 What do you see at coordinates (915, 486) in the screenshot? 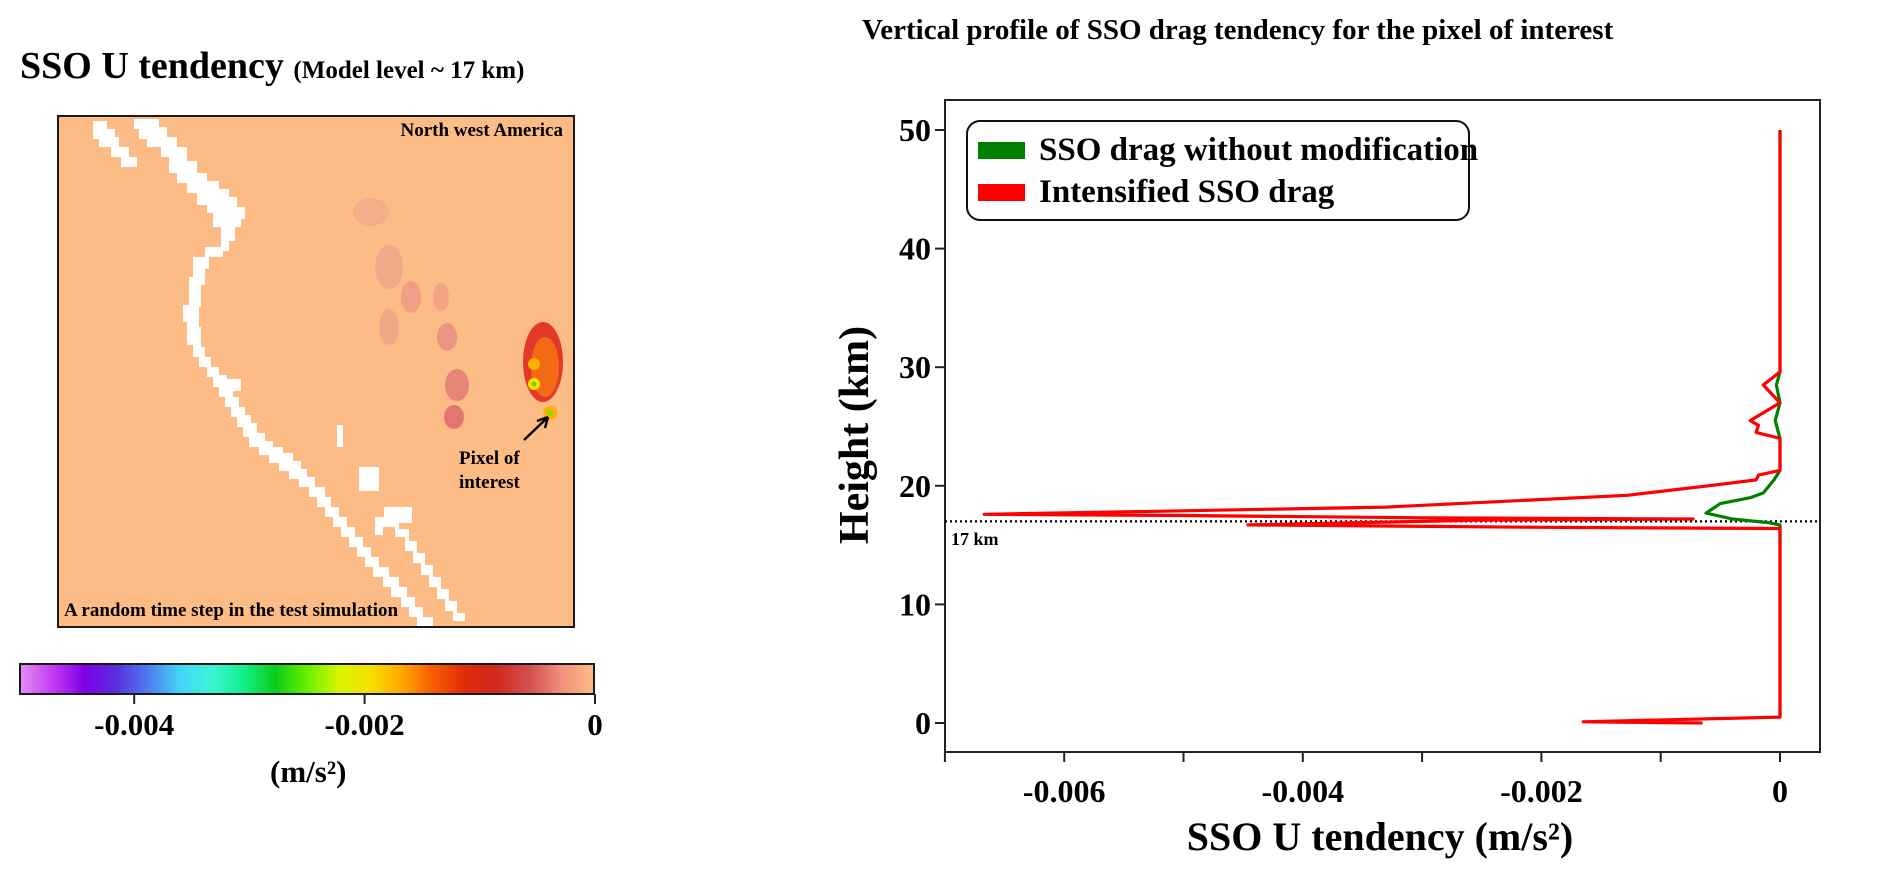
I see `y-tick-label: 20` at bounding box center [915, 486].